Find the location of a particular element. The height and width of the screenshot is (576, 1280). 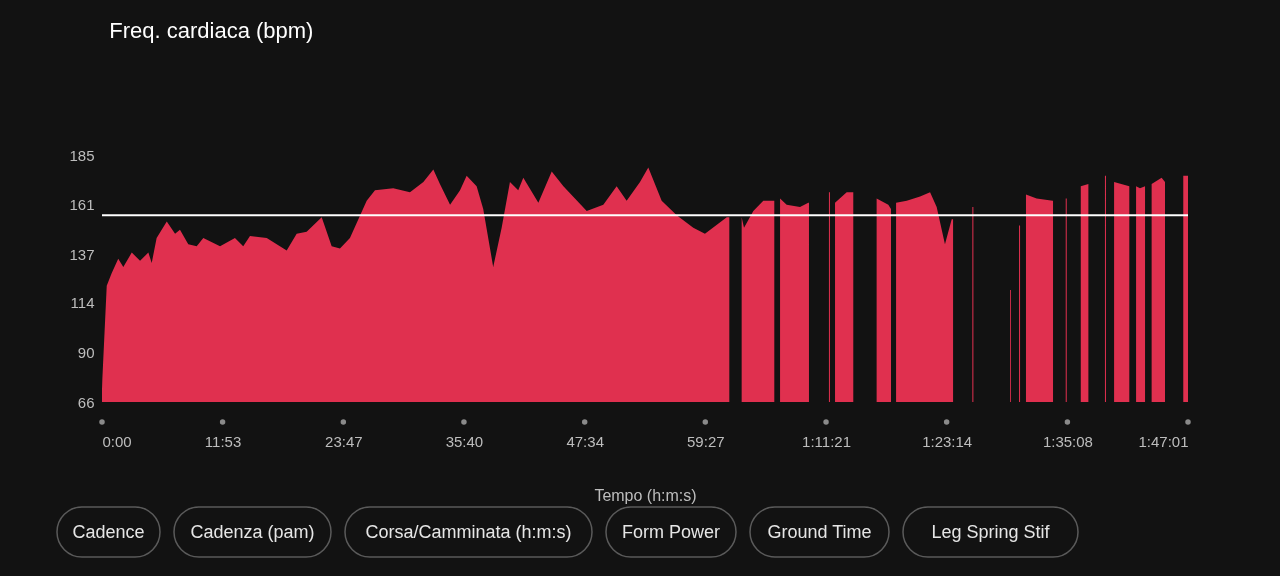

text: Leg Spring Stif is located at coordinates (991, 532).